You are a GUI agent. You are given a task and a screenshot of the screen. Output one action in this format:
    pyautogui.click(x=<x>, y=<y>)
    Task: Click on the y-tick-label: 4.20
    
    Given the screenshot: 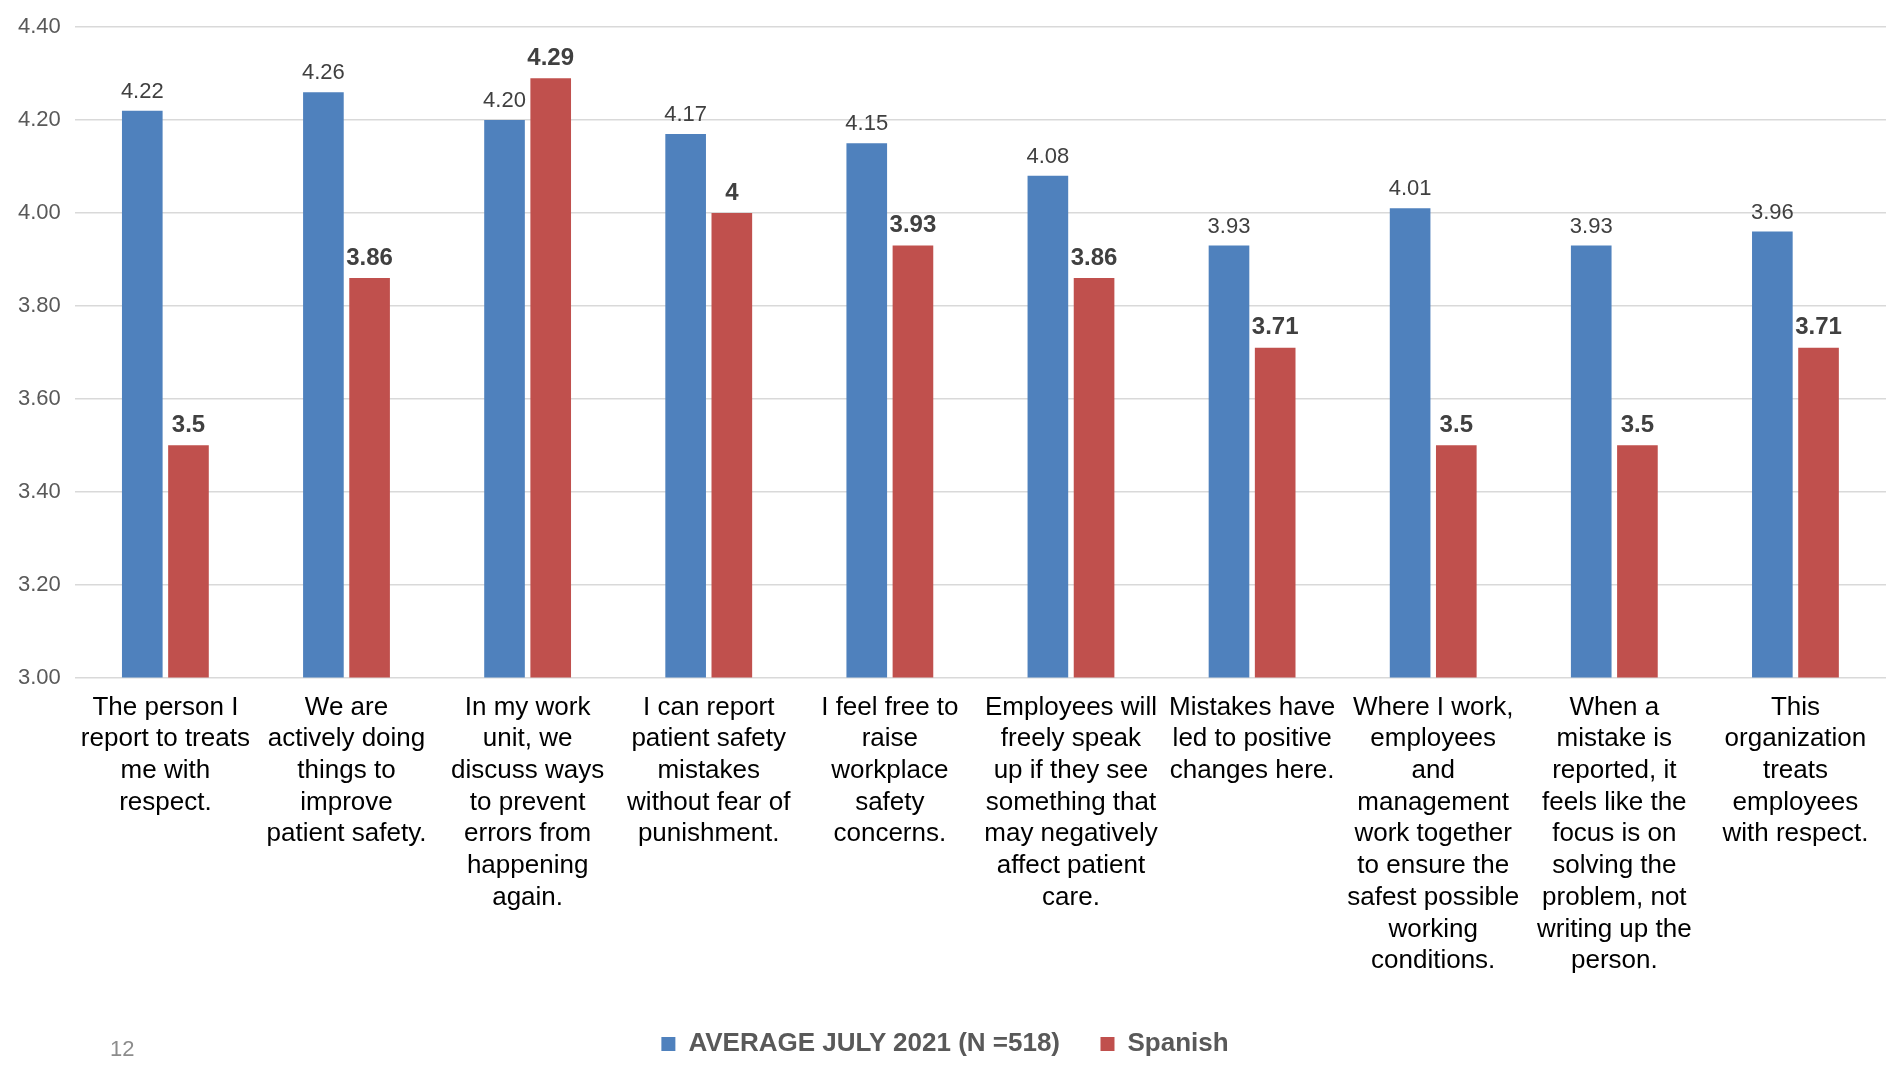 What is the action you would take?
    pyautogui.click(x=39, y=119)
    